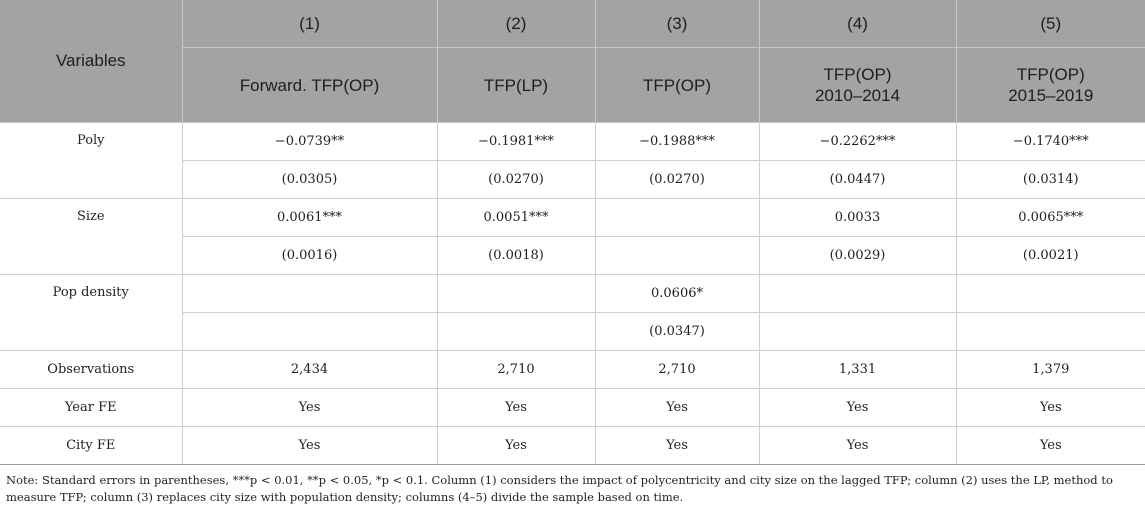 This screenshot has width=1145, height=510. What do you see at coordinates (91, 407) in the screenshot?
I see `row-label-year-fe: Year FE` at bounding box center [91, 407].